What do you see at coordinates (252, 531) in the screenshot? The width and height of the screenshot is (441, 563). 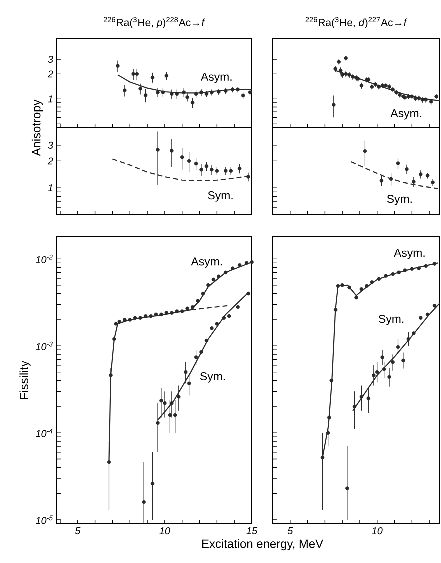 I see `x-tick-label: 15` at bounding box center [252, 531].